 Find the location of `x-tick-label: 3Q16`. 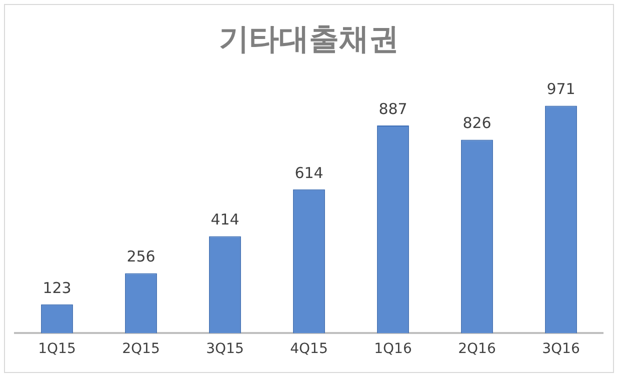

x-tick-label: 3Q16 is located at coordinates (561, 349).